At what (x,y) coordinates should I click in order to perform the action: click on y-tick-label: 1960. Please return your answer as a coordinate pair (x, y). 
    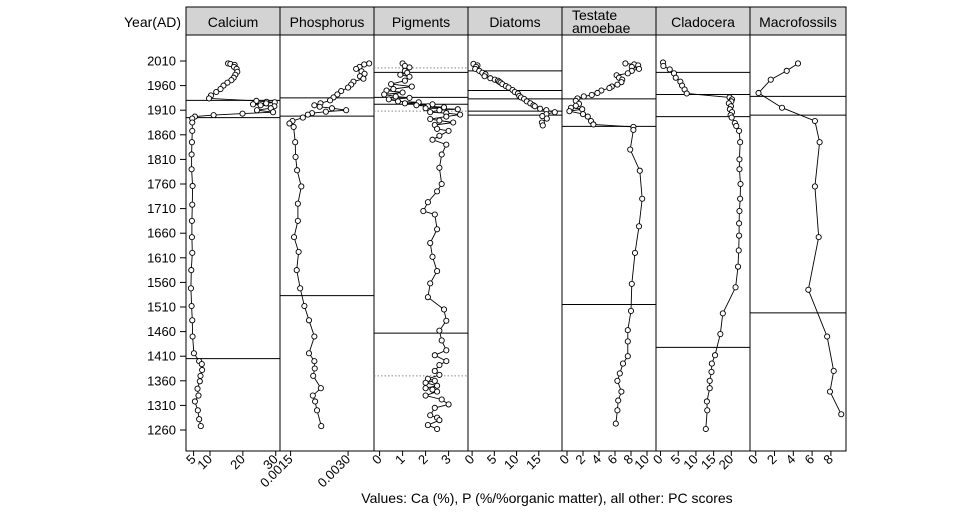
    Looking at the image, I should click on (161, 85).